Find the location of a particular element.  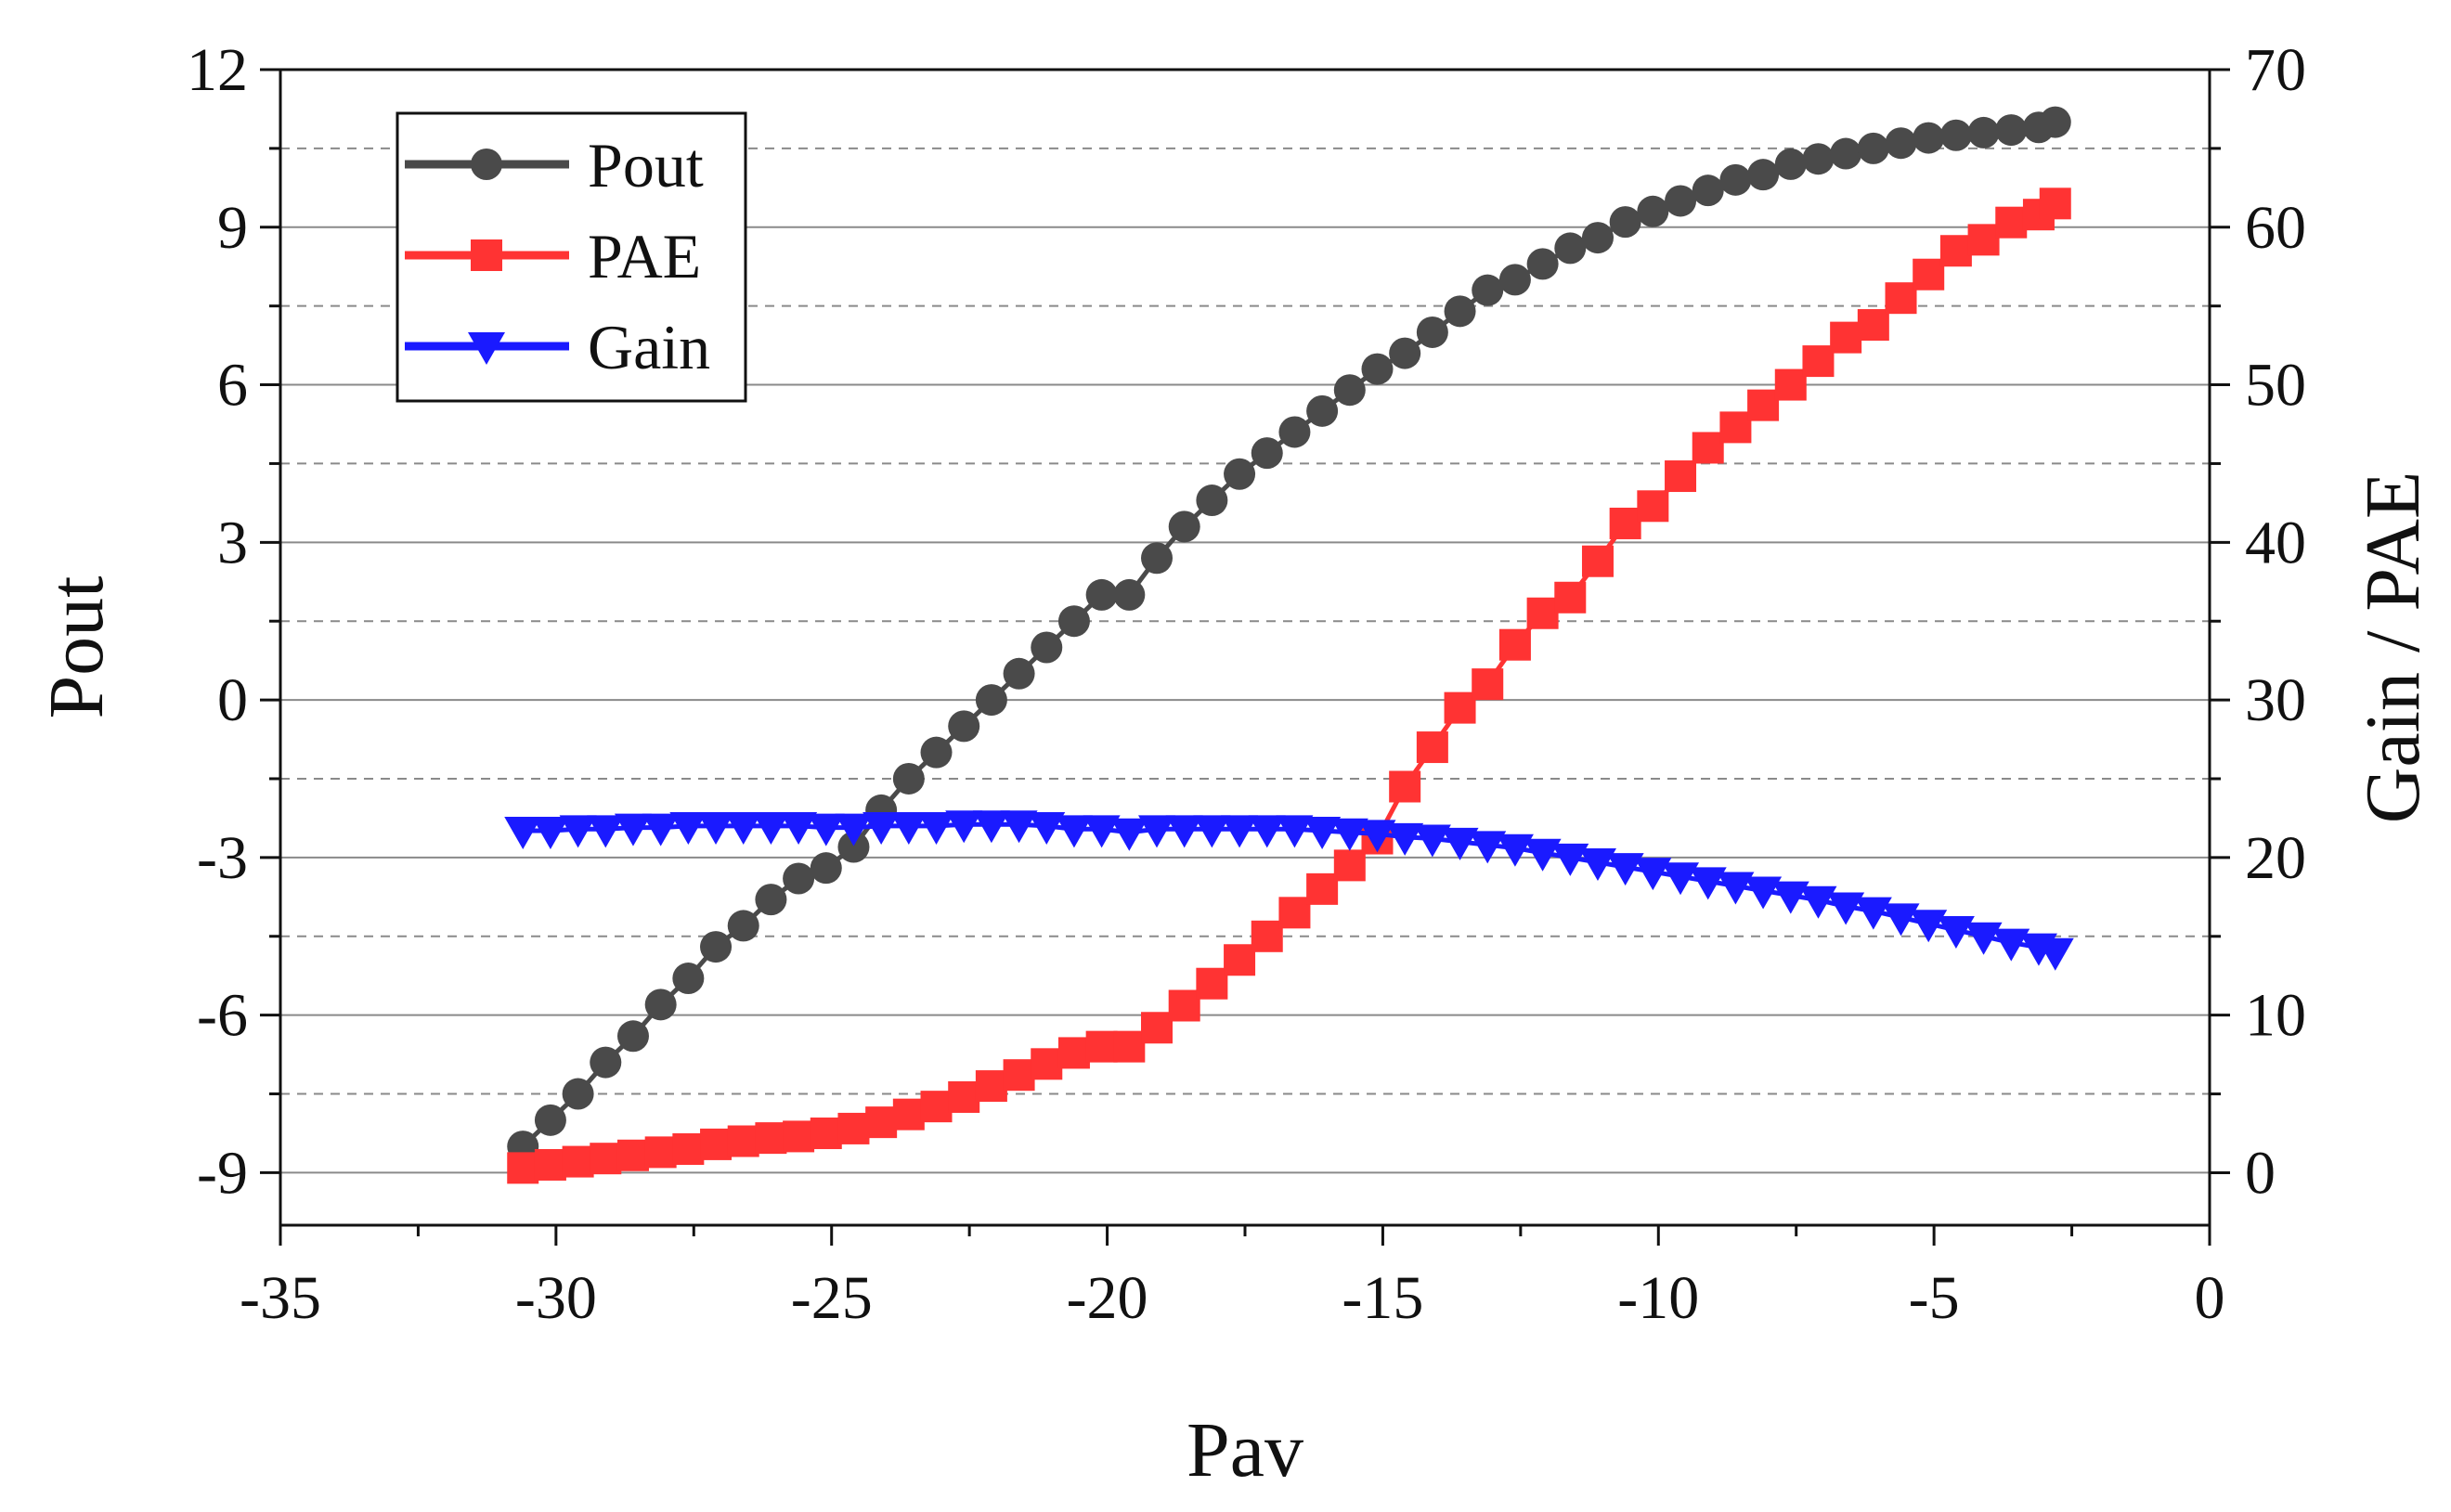

x-tick-label: -5 is located at coordinates (1935, 1298).